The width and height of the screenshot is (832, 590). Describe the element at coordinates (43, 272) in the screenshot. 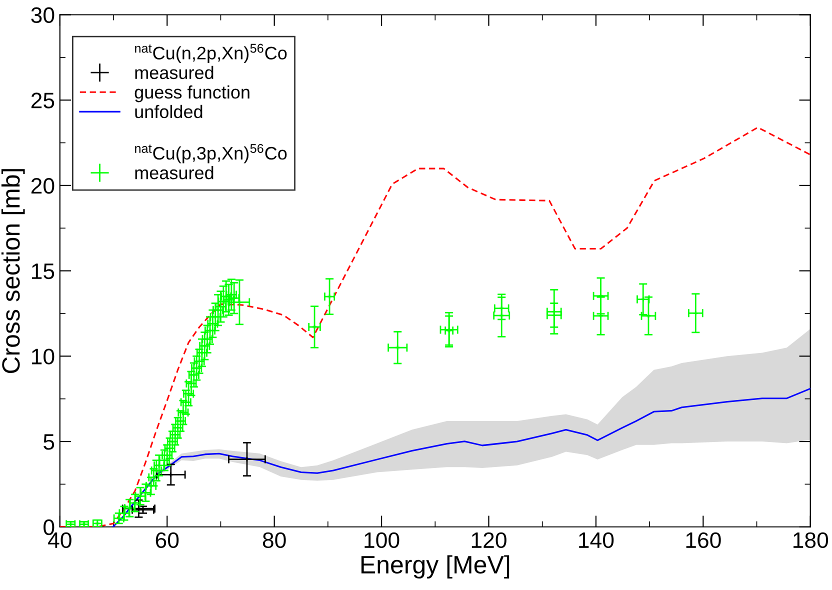

I see `y-tick-label: 15` at that location.